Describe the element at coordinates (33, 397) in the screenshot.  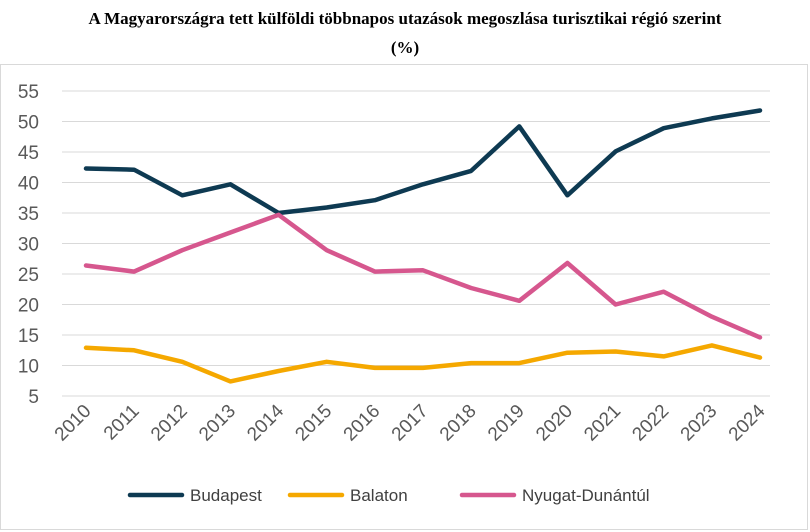
I see `y-tick-label-5: 5` at that location.